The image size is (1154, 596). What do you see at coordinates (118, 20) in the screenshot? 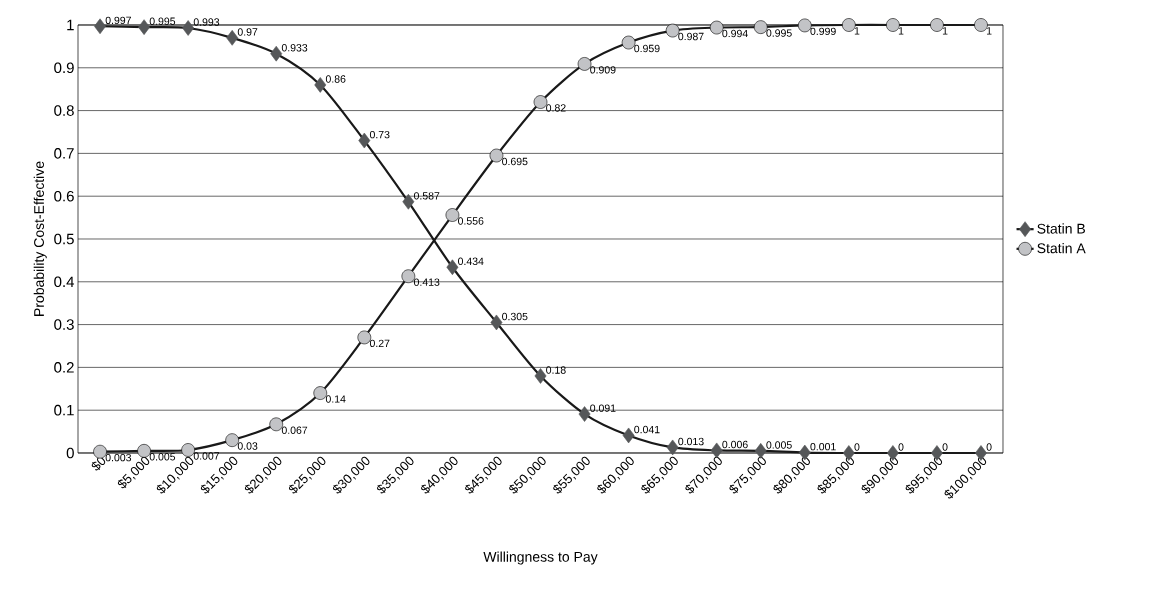
I see `data-label: 0.997` at bounding box center [118, 20].